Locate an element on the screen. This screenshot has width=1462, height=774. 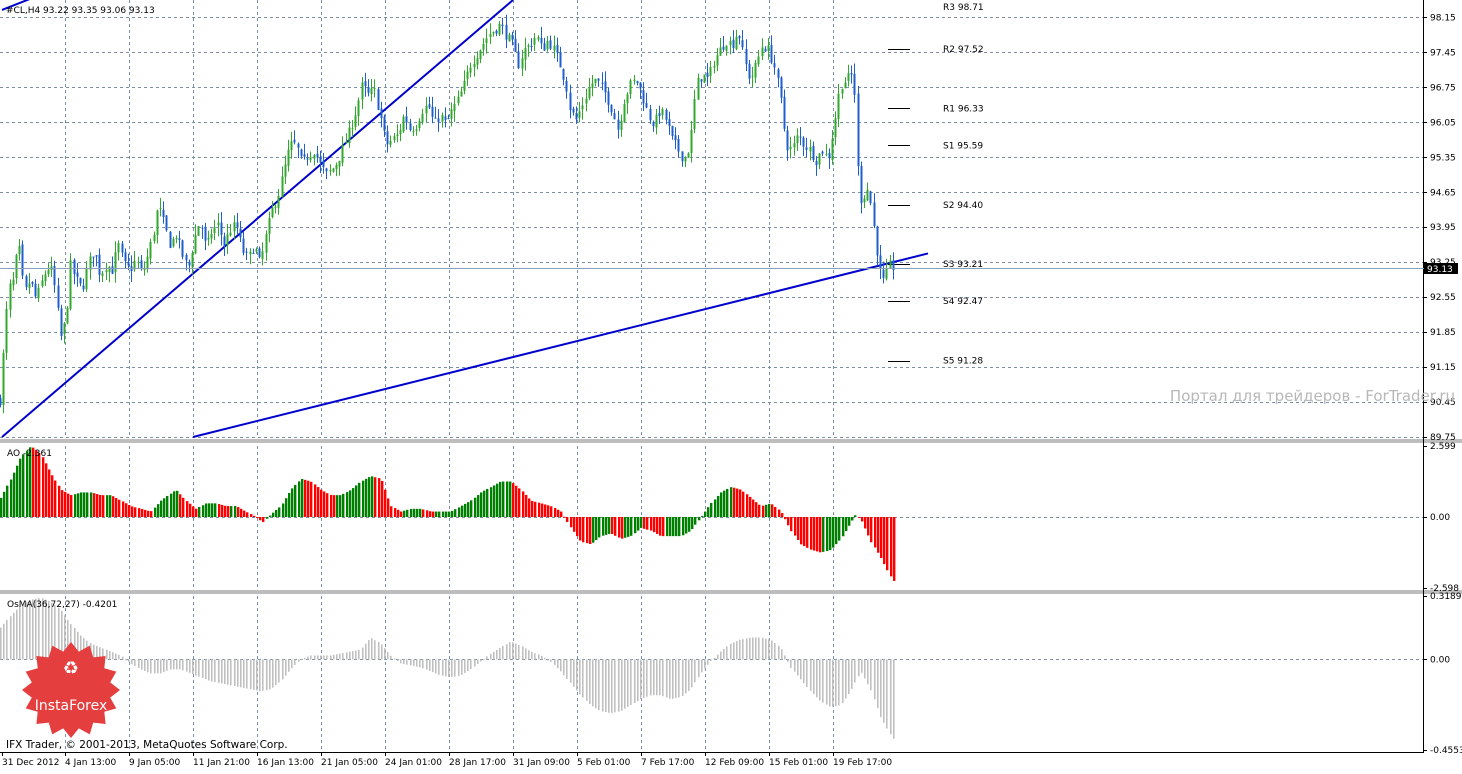
osma-title: OsMA(36,72,27) -0.4201 is located at coordinates (62, 605).